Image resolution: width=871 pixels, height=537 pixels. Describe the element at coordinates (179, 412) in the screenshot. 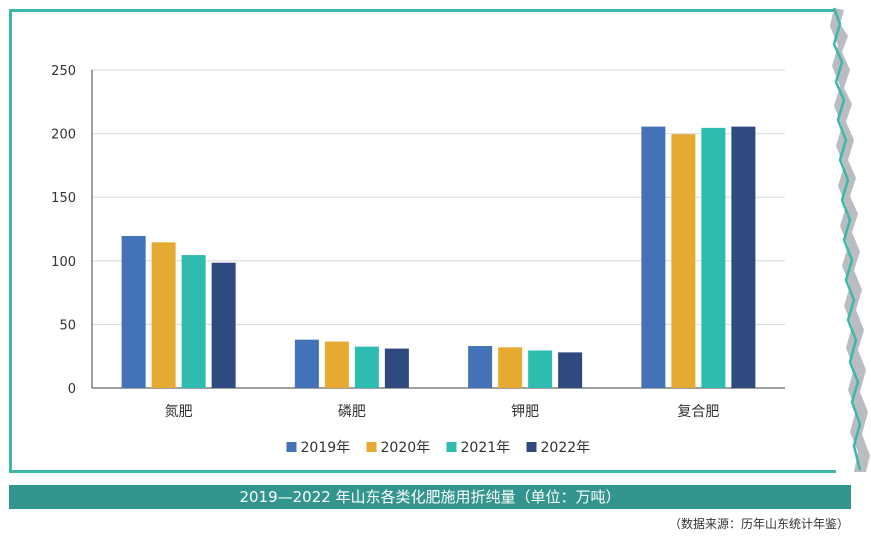

I see `x-tick-label: 氮肥` at that location.